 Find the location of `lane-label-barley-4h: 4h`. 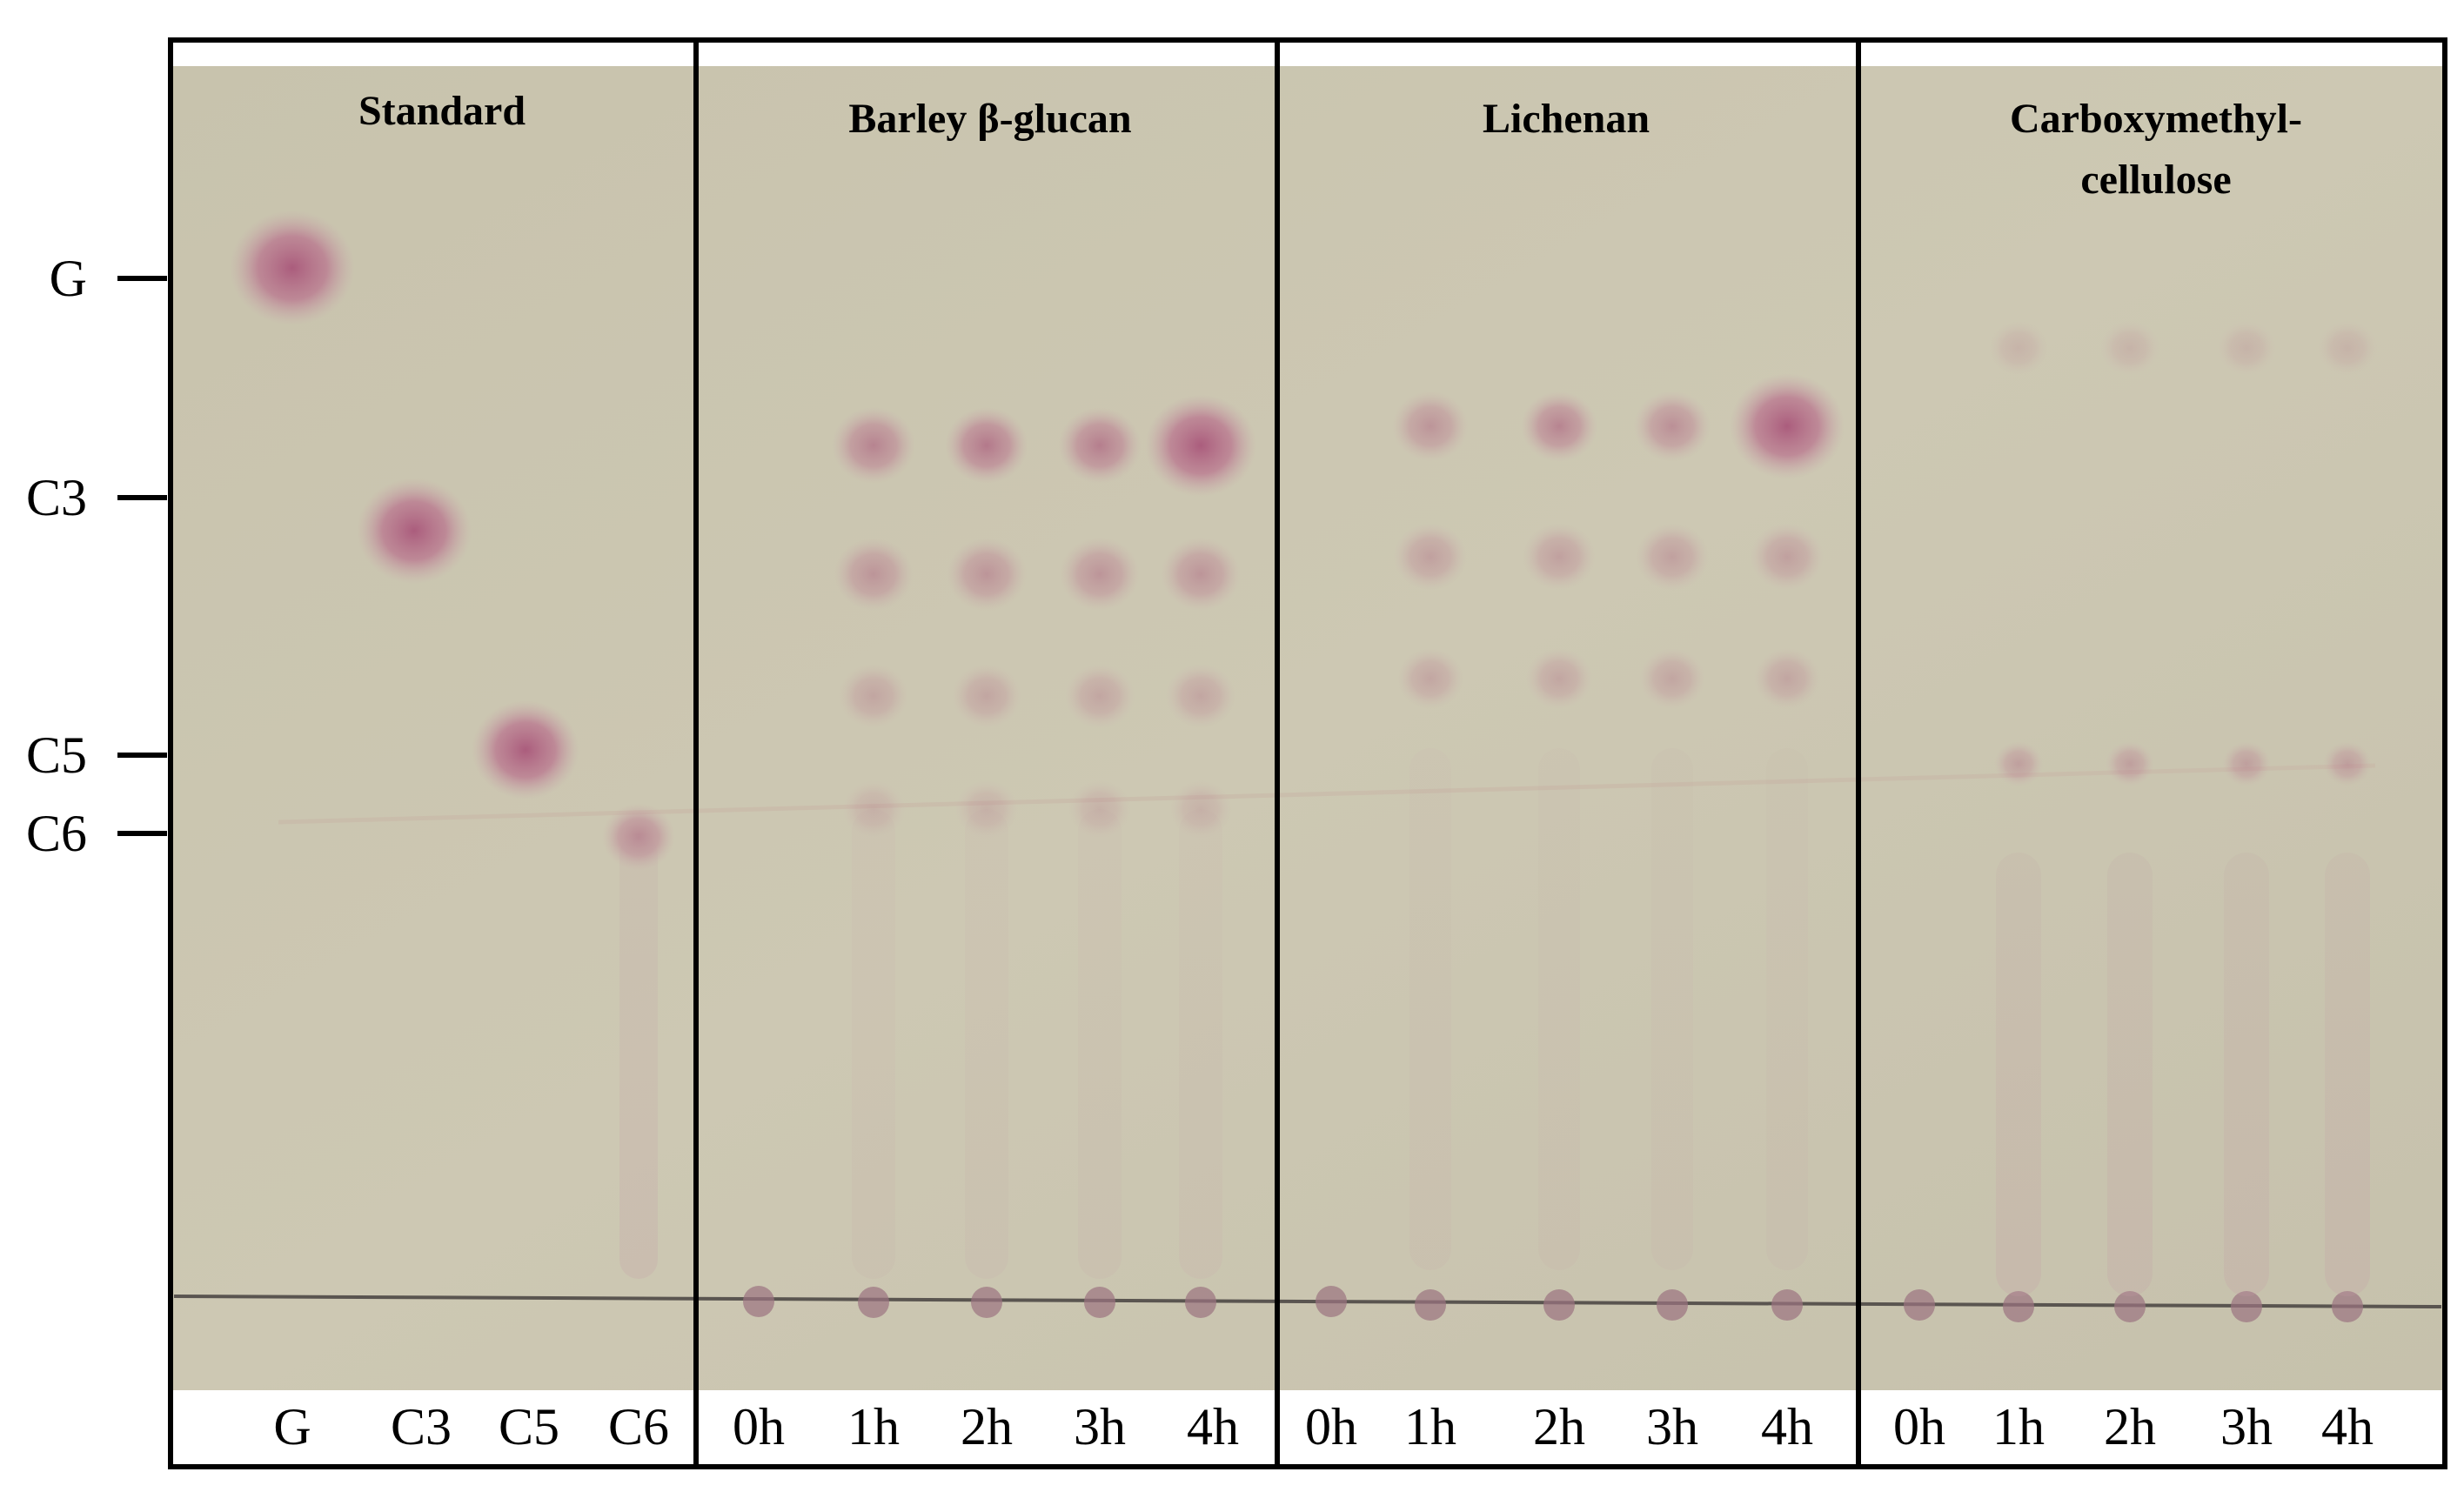

lane-label-barley-4h: 4h is located at coordinates (1213, 1426).